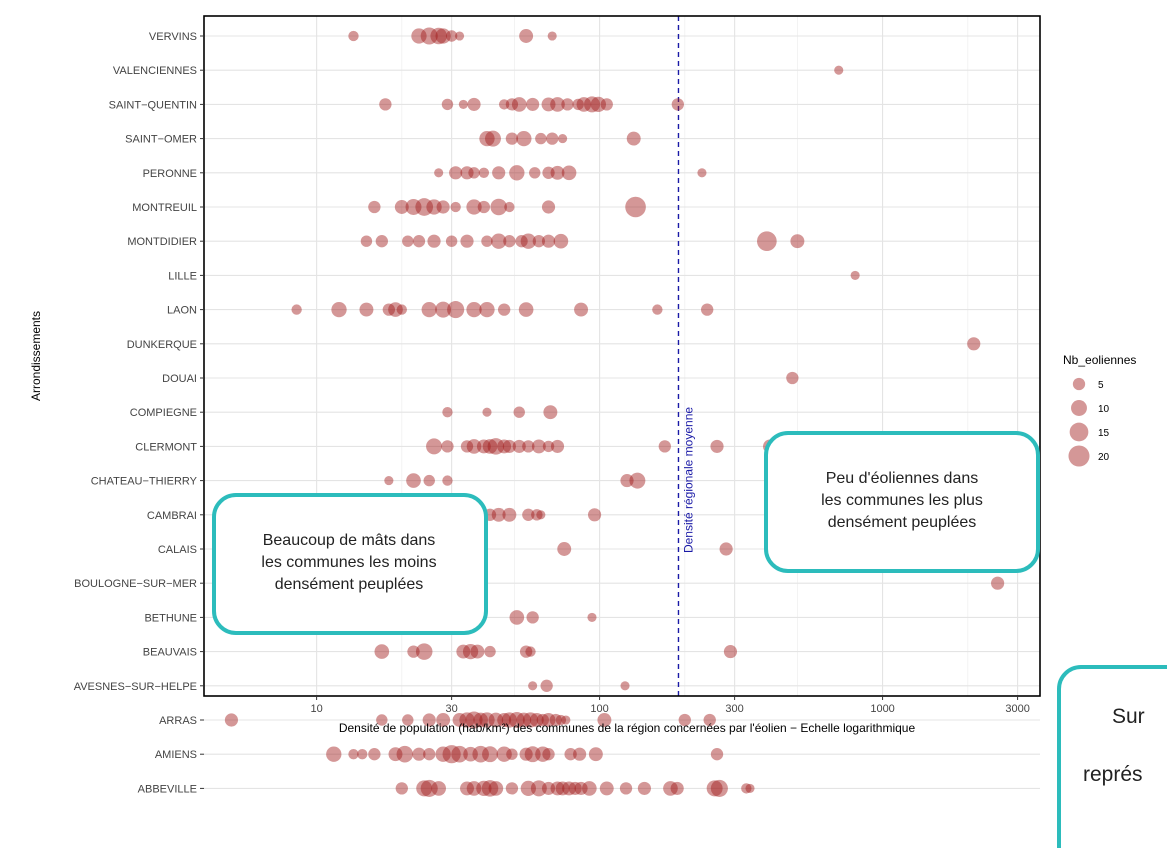  I want to click on annotation-text: les communes les plus, so click(902, 500).